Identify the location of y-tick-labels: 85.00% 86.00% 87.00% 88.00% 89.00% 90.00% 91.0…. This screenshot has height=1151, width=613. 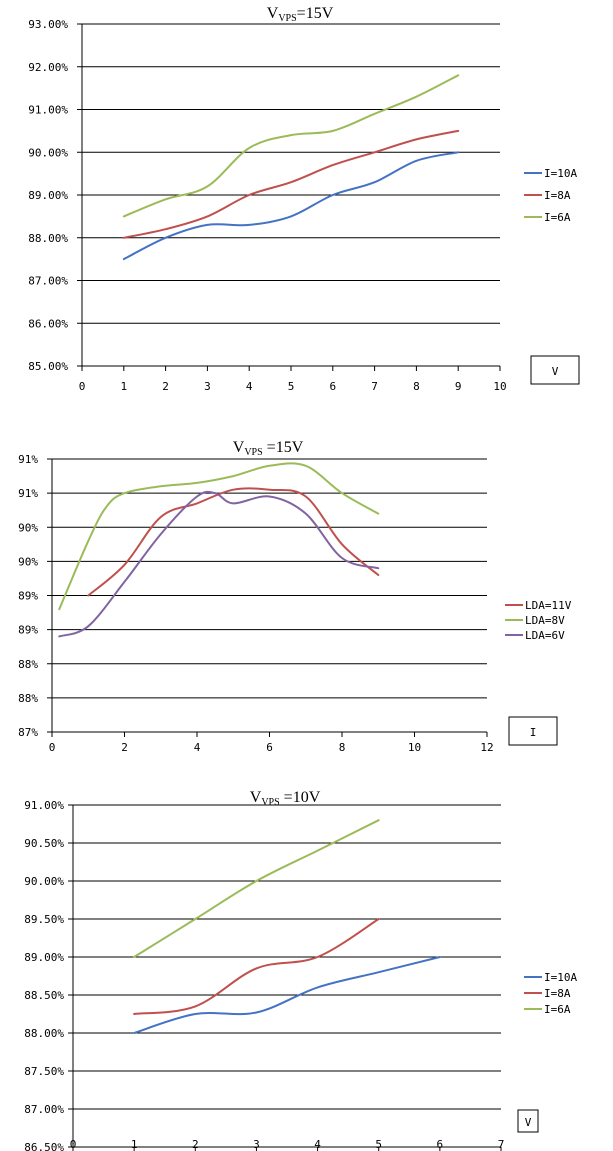
(48, 195).